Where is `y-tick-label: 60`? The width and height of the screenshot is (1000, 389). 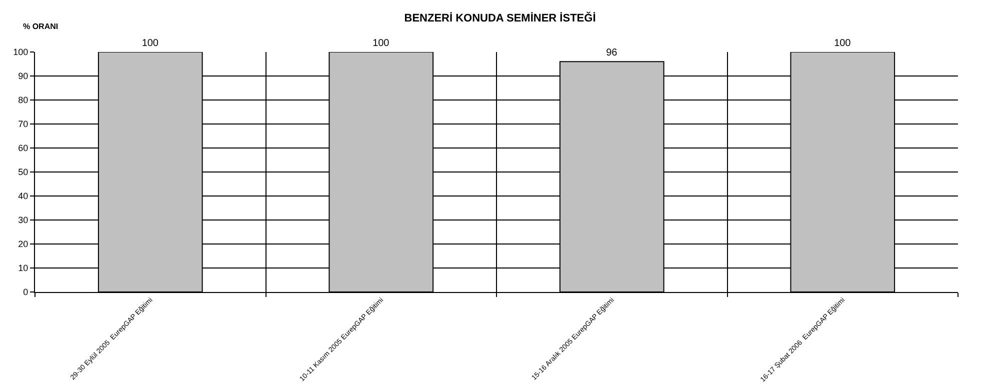 y-tick-label: 60 is located at coordinates (23, 148).